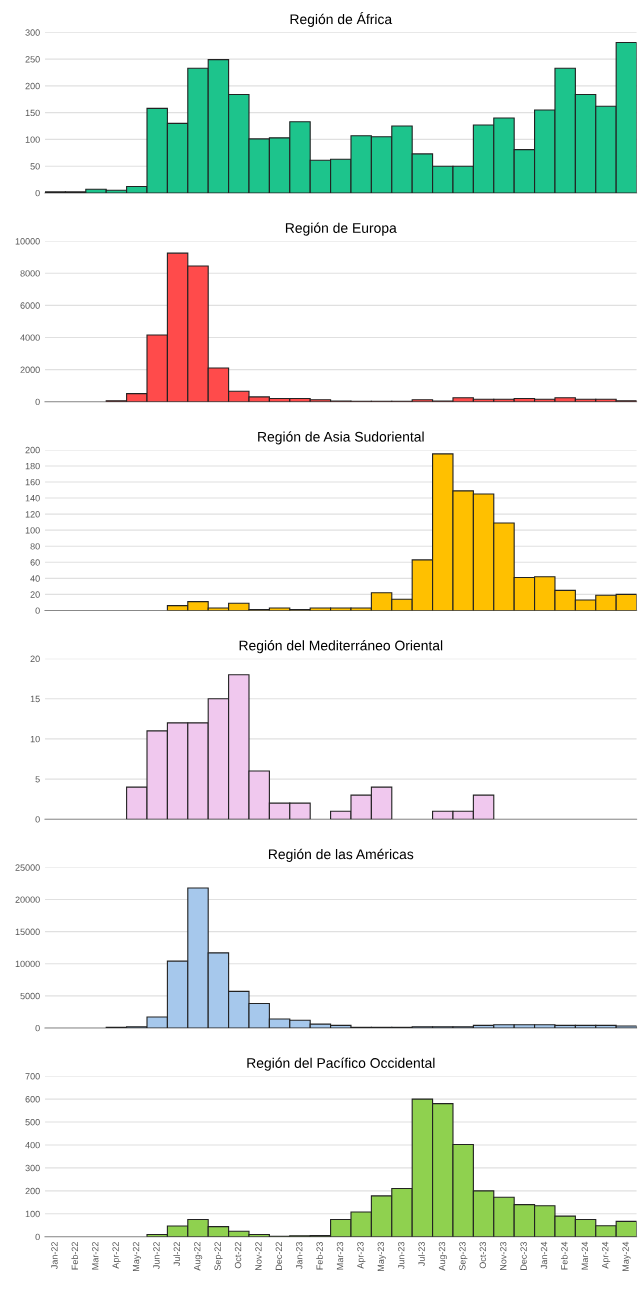  I want to click on x-tick-label: Nov-22, so click(258, 1256).